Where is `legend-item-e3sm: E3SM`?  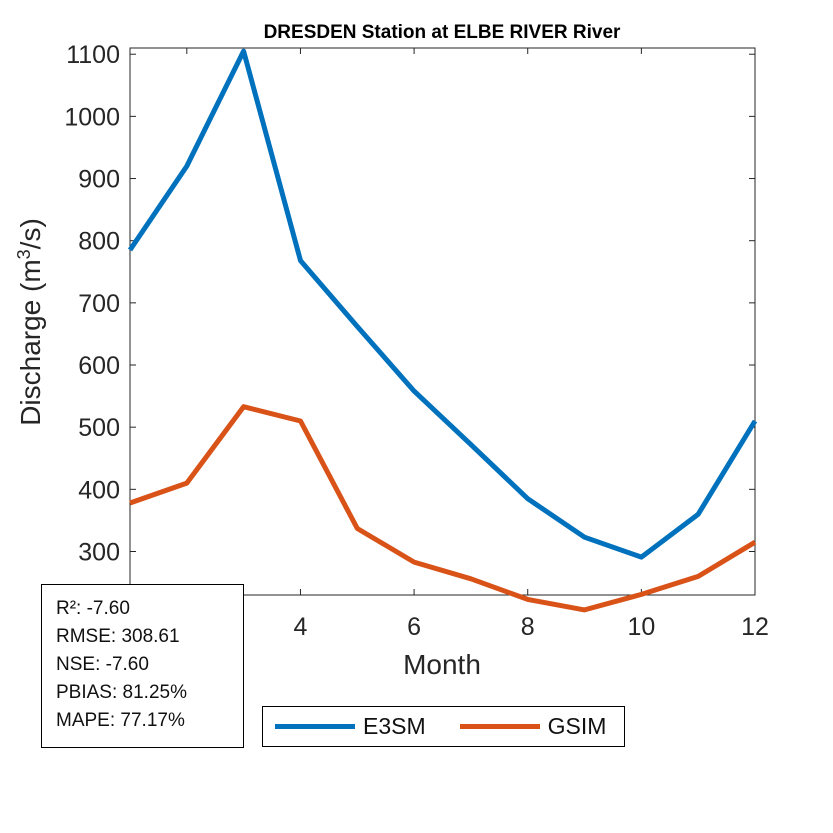
legend-item-e3sm: E3SM is located at coordinates (344, 726).